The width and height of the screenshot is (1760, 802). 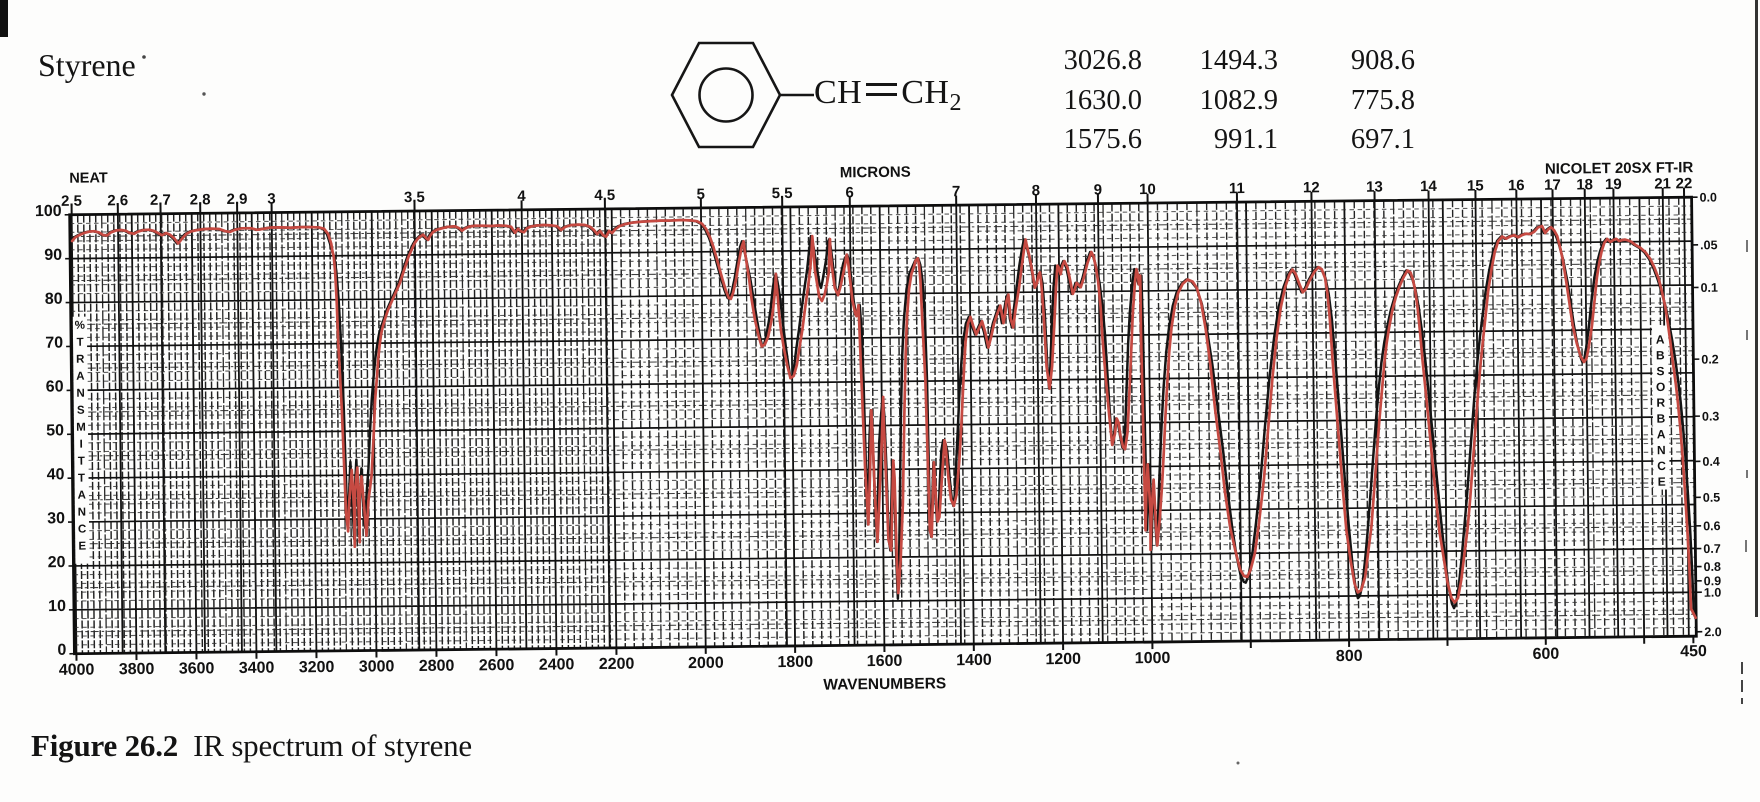 What do you see at coordinates (88, 178) in the screenshot?
I see `svg-text: NEAT` at bounding box center [88, 178].